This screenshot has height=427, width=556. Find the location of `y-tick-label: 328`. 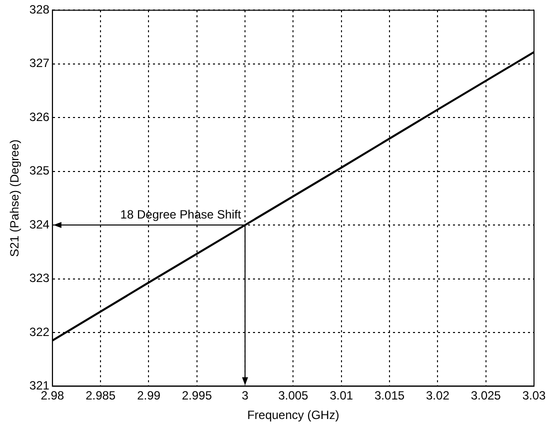

y-tick-label: 328 is located at coordinates (39, 9).